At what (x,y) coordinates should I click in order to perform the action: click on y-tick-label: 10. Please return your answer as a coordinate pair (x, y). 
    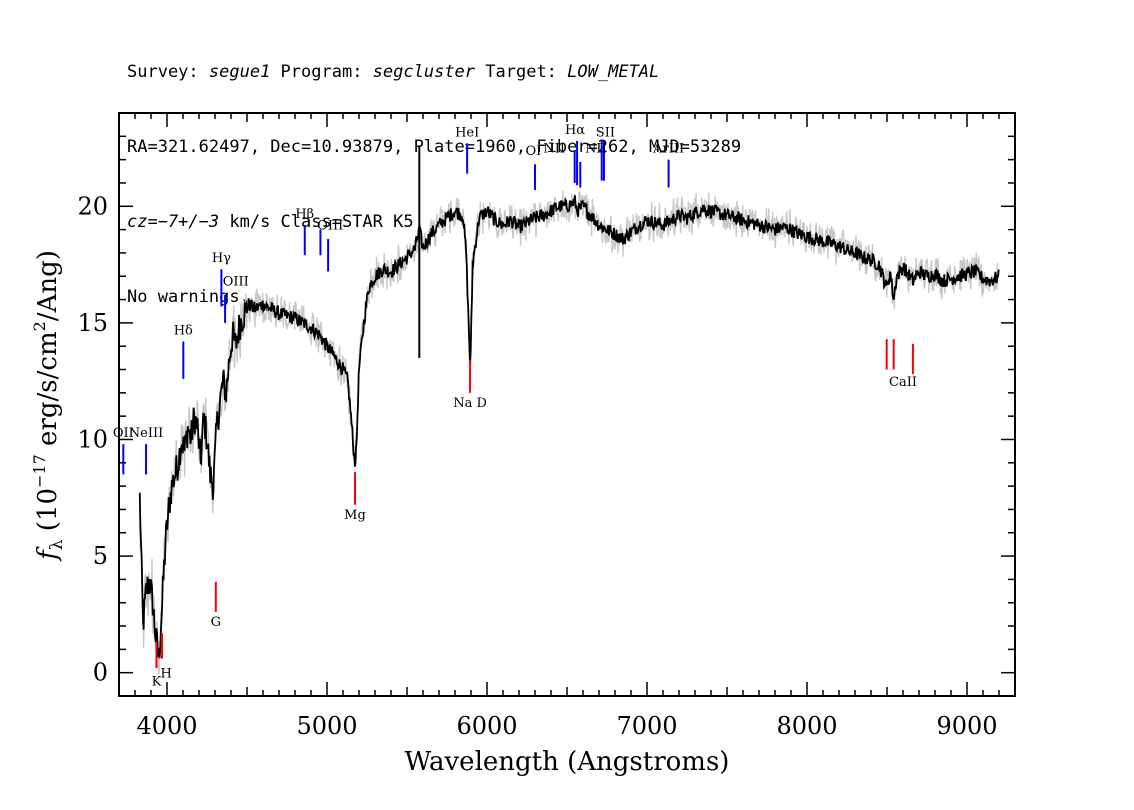
    Looking at the image, I should click on (92, 439).